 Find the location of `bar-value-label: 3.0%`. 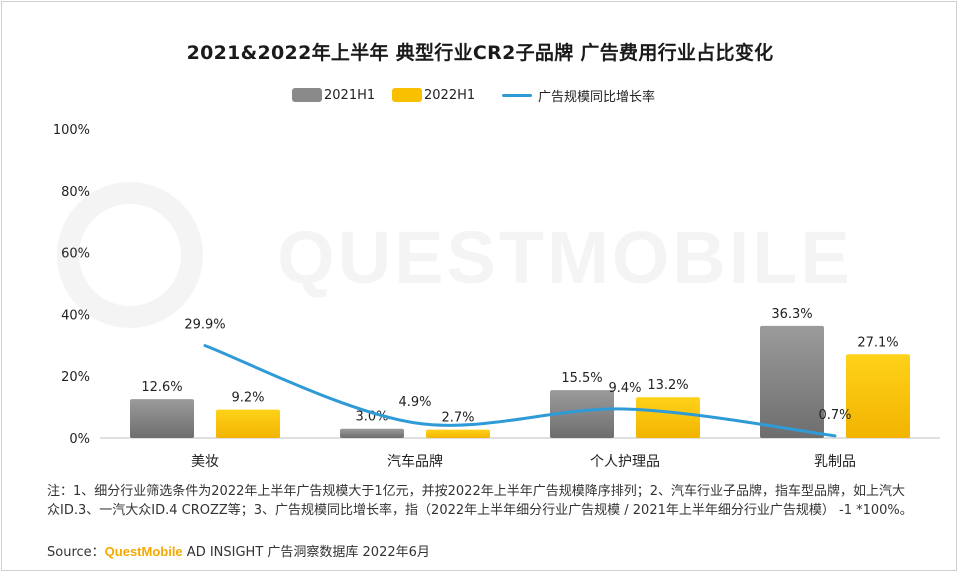

bar-value-label: 3.0% is located at coordinates (371, 417).